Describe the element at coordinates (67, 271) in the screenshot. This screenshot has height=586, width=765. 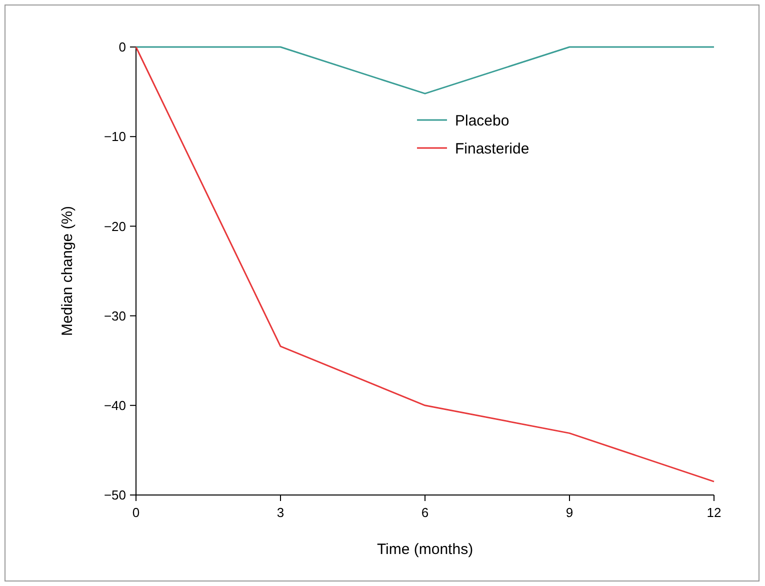
I see `y-axis-title: Median change (%)` at that location.